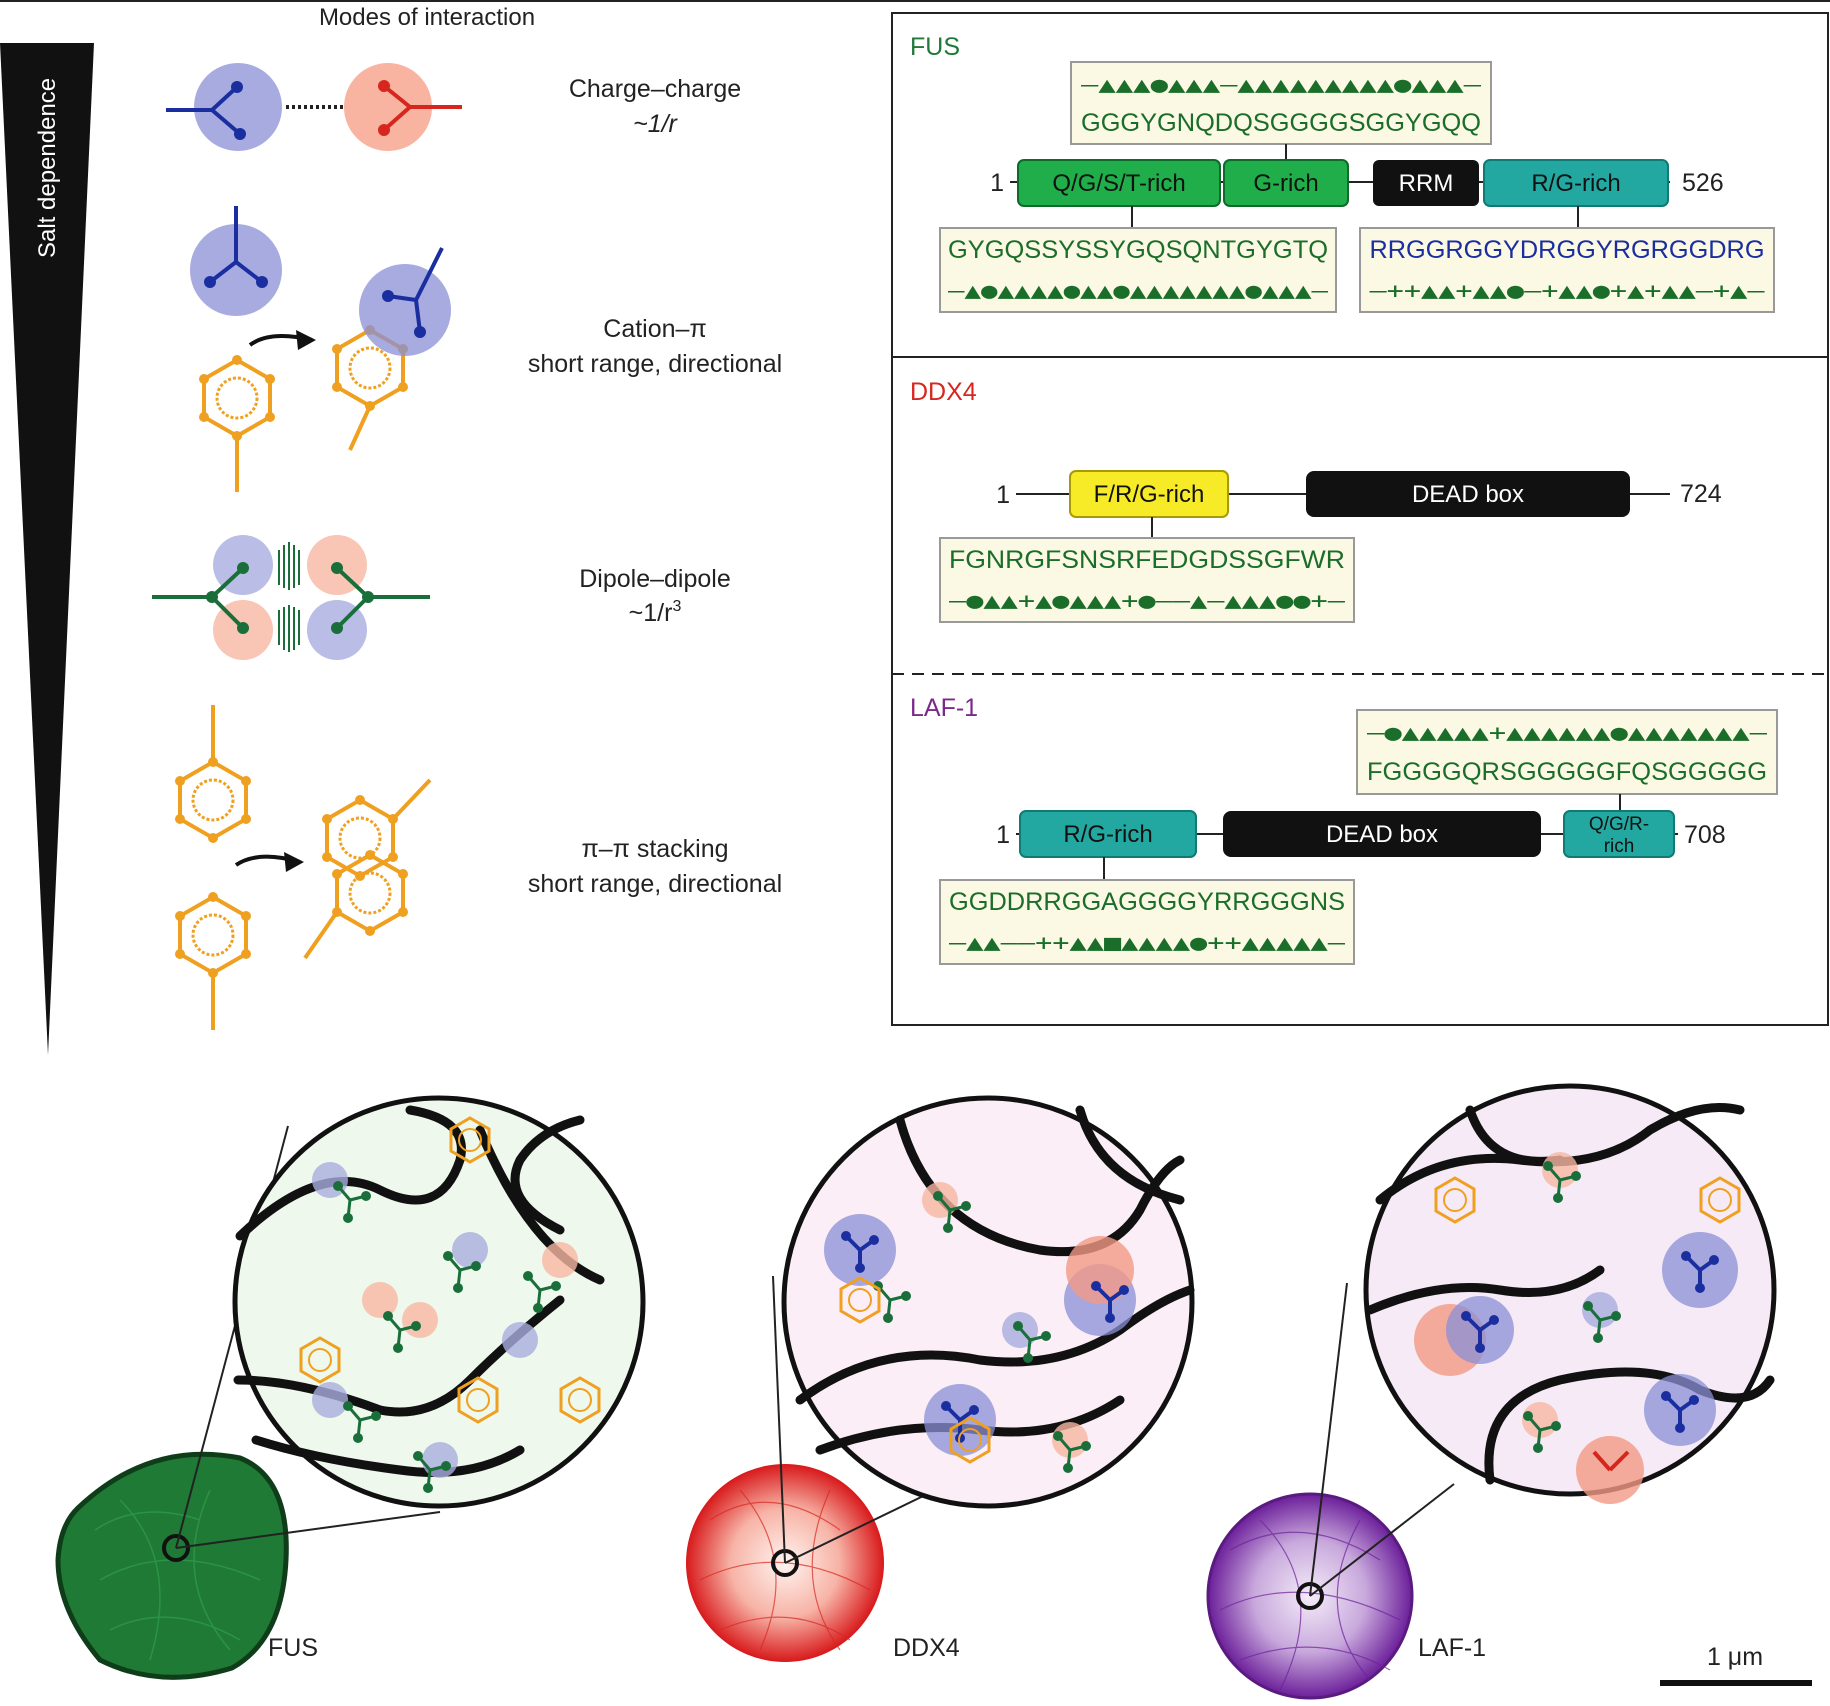  I want to click on fus-start: 1, so click(997, 183).